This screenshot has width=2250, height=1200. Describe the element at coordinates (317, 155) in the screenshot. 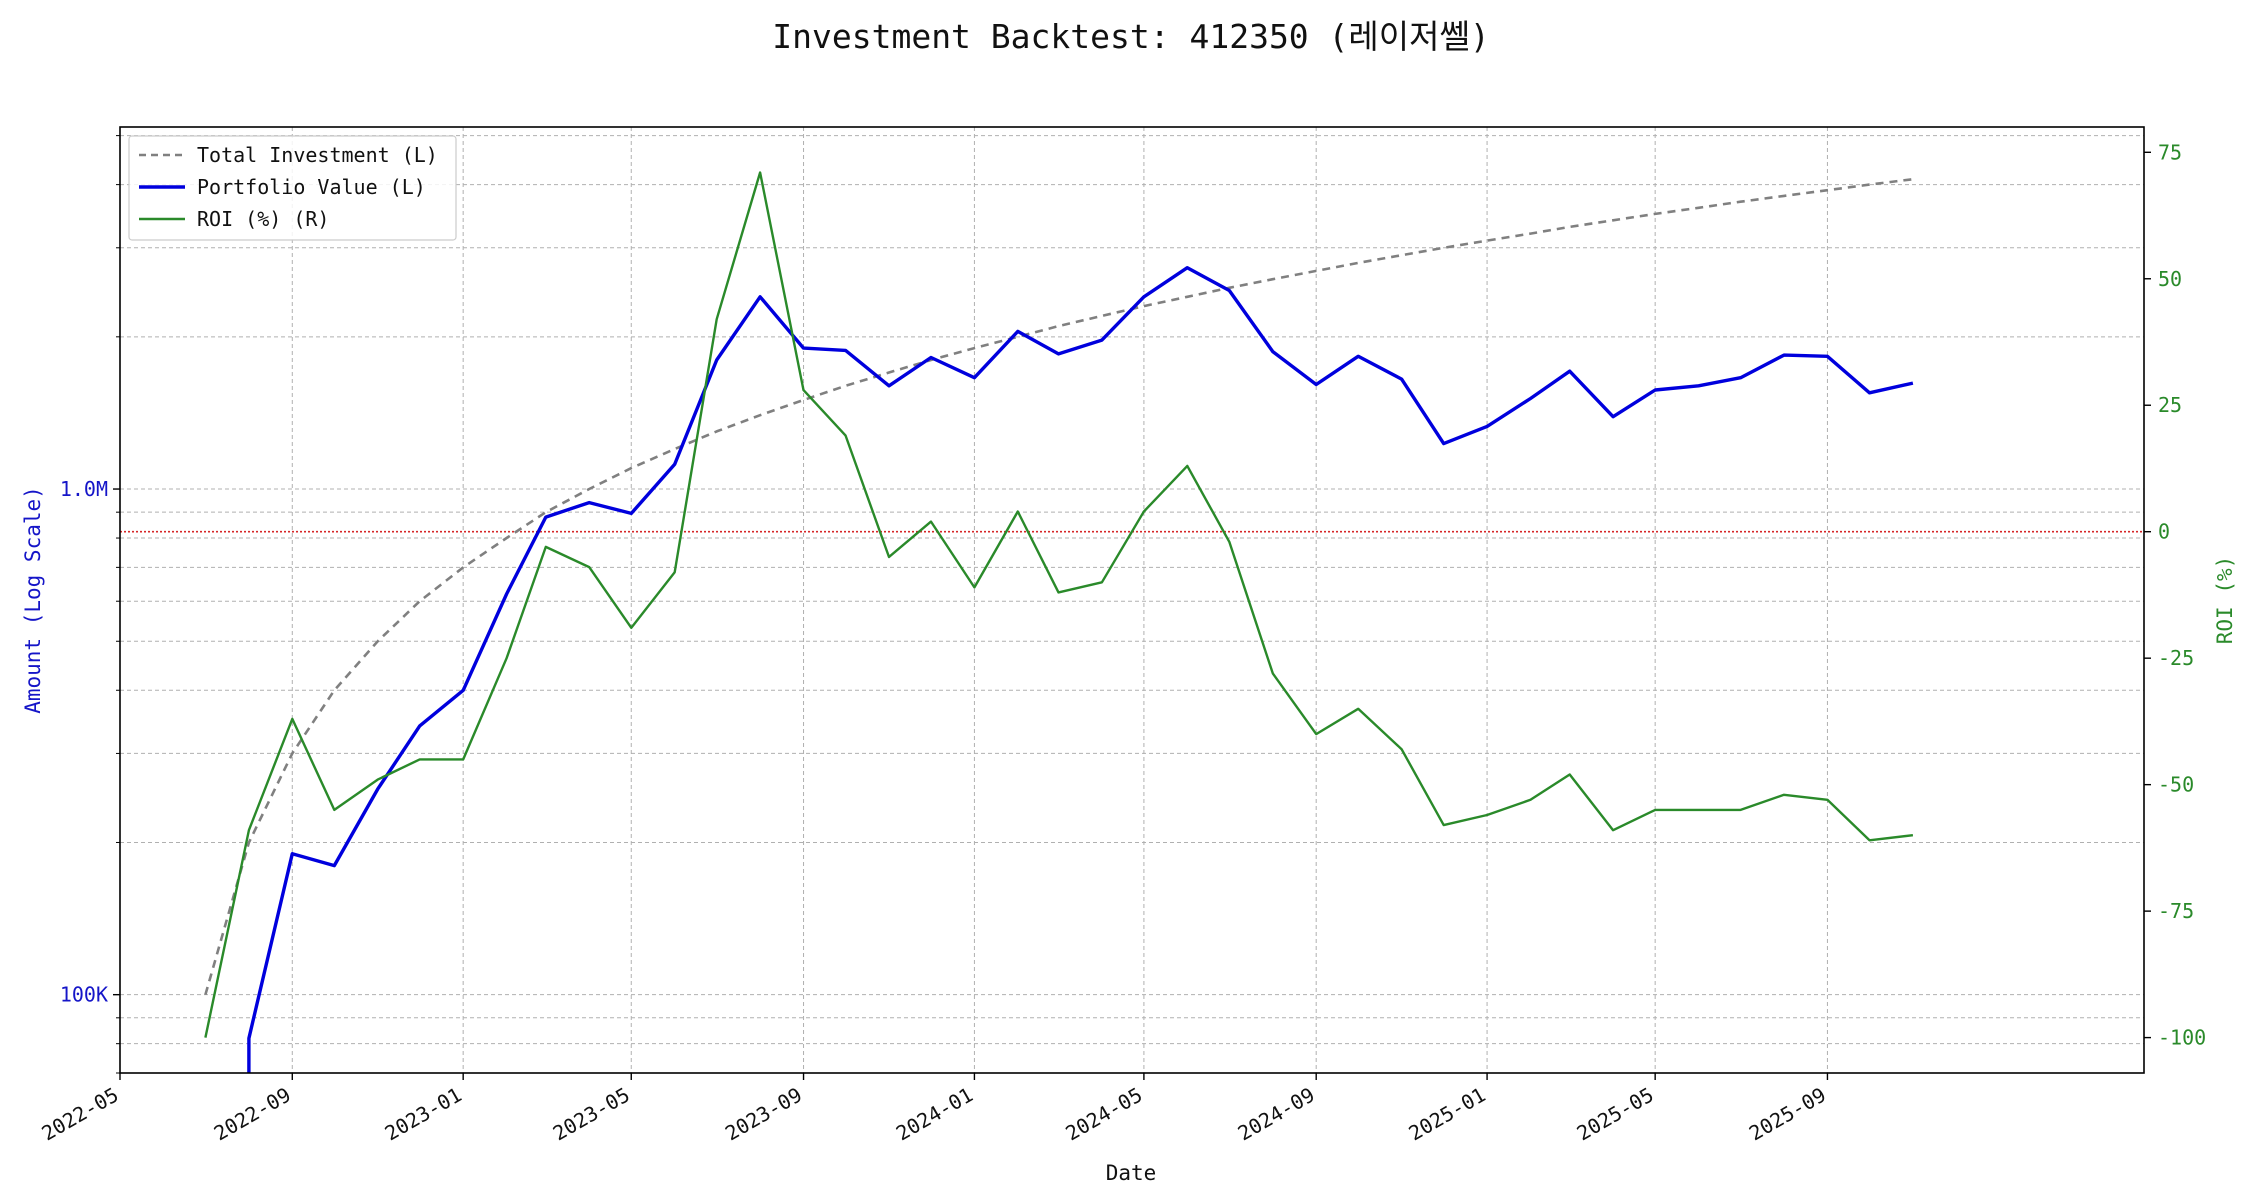

I see `legend-label-investment: Total Investment (L)` at that location.